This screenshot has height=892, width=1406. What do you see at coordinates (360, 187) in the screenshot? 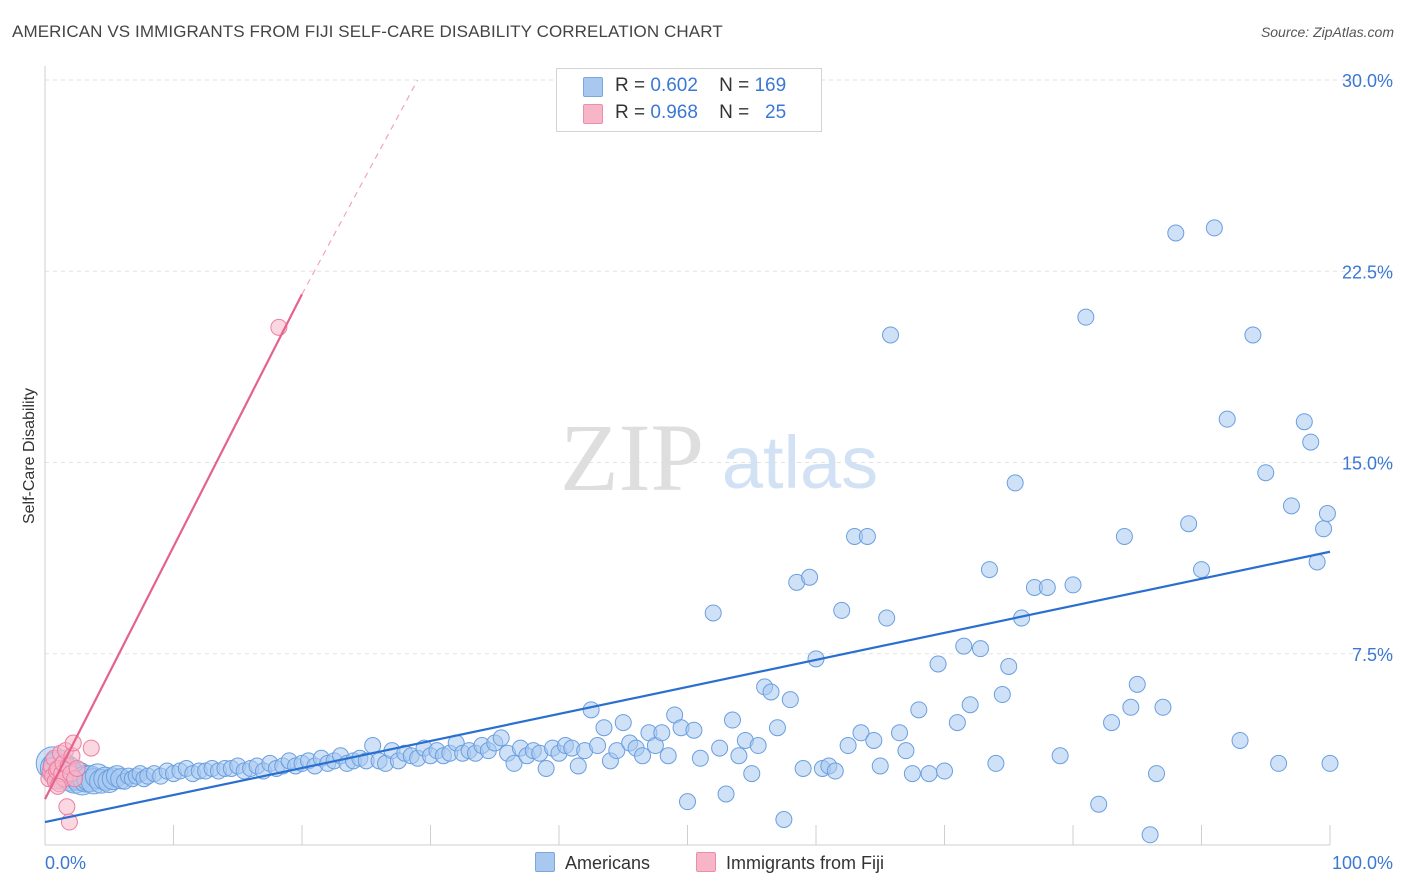
I see `fiji-trend-extension` at bounding box center [360, 187].